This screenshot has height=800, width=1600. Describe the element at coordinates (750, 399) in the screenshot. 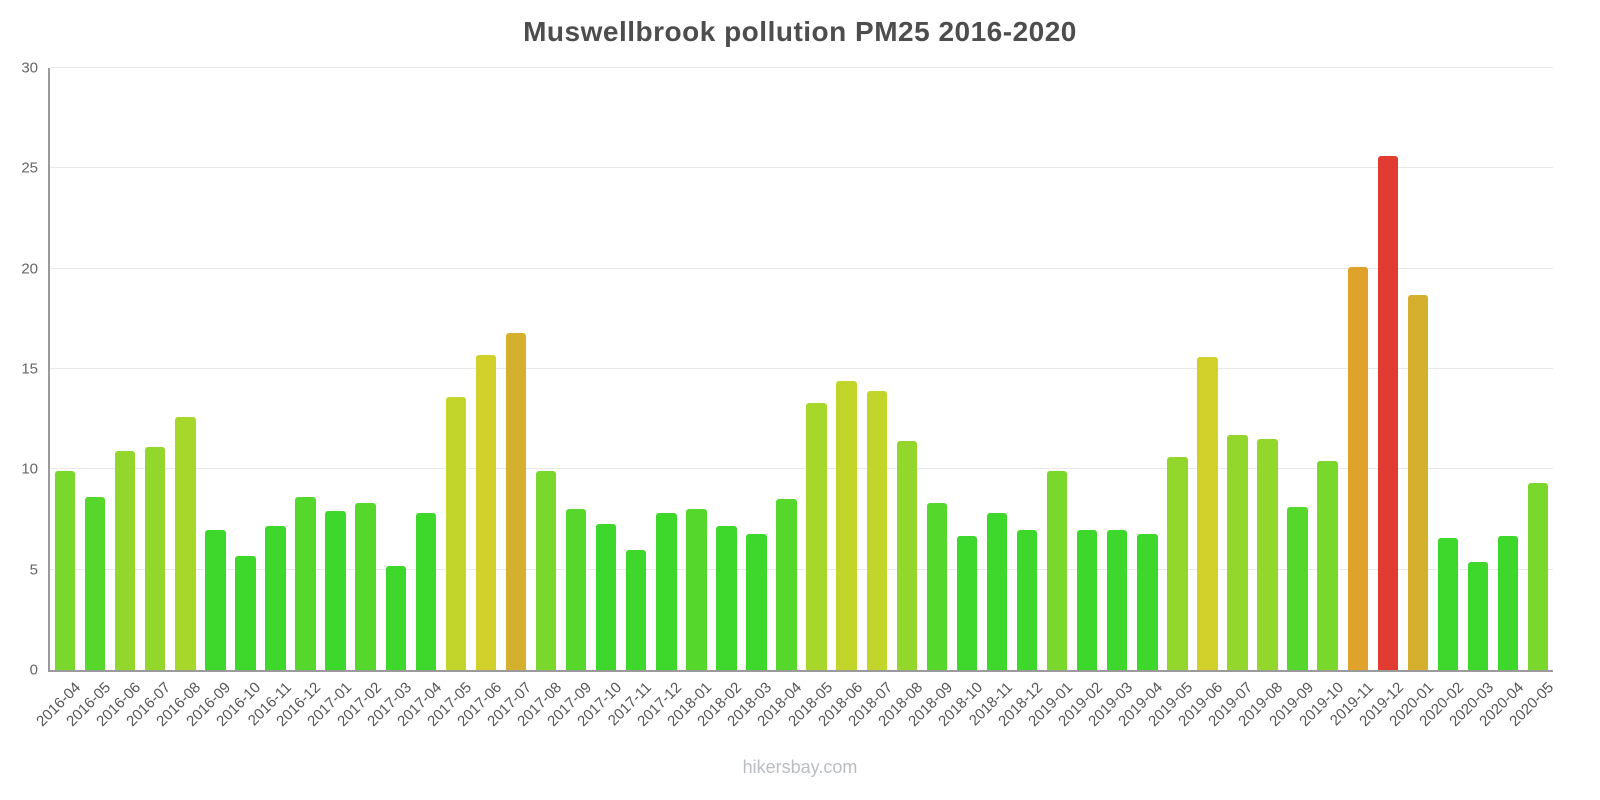

I see `bar-column: 2018-03` at that location.